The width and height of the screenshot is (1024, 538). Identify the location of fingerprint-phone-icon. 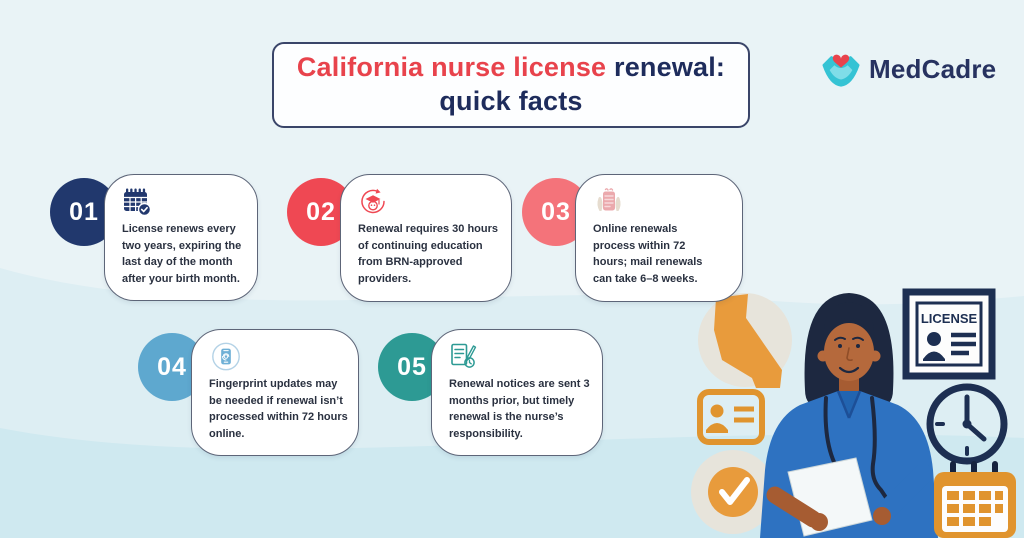
(226, 356).